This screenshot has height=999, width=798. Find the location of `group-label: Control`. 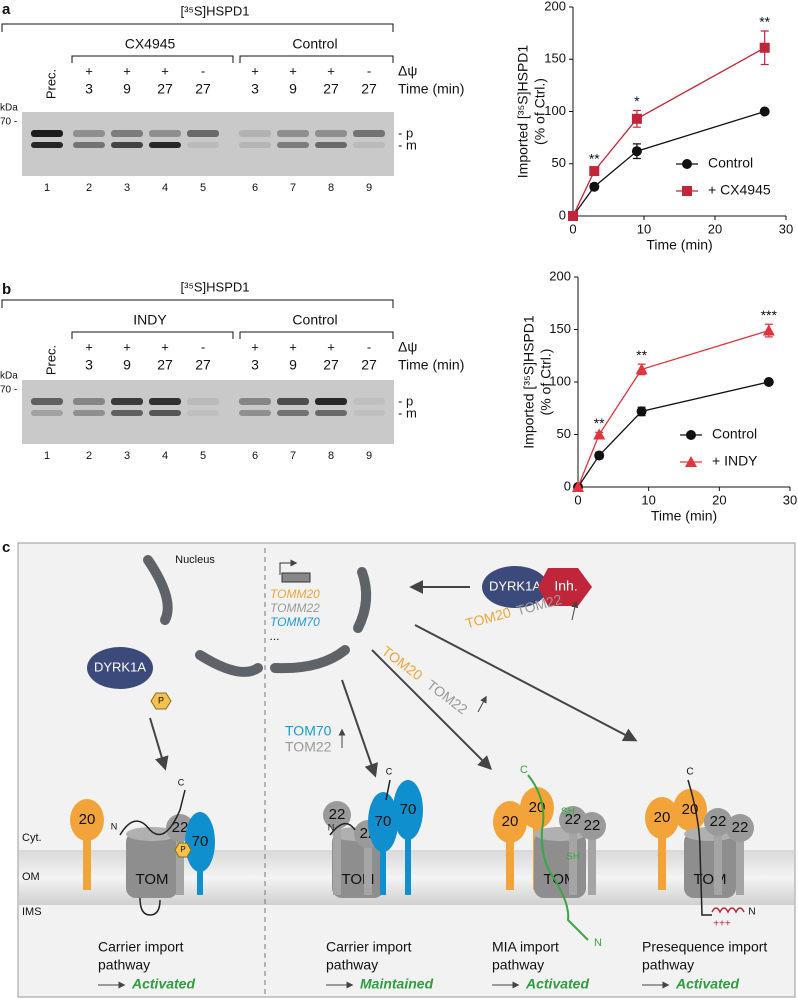

group-label: Control is located at coordinates (314, 320).